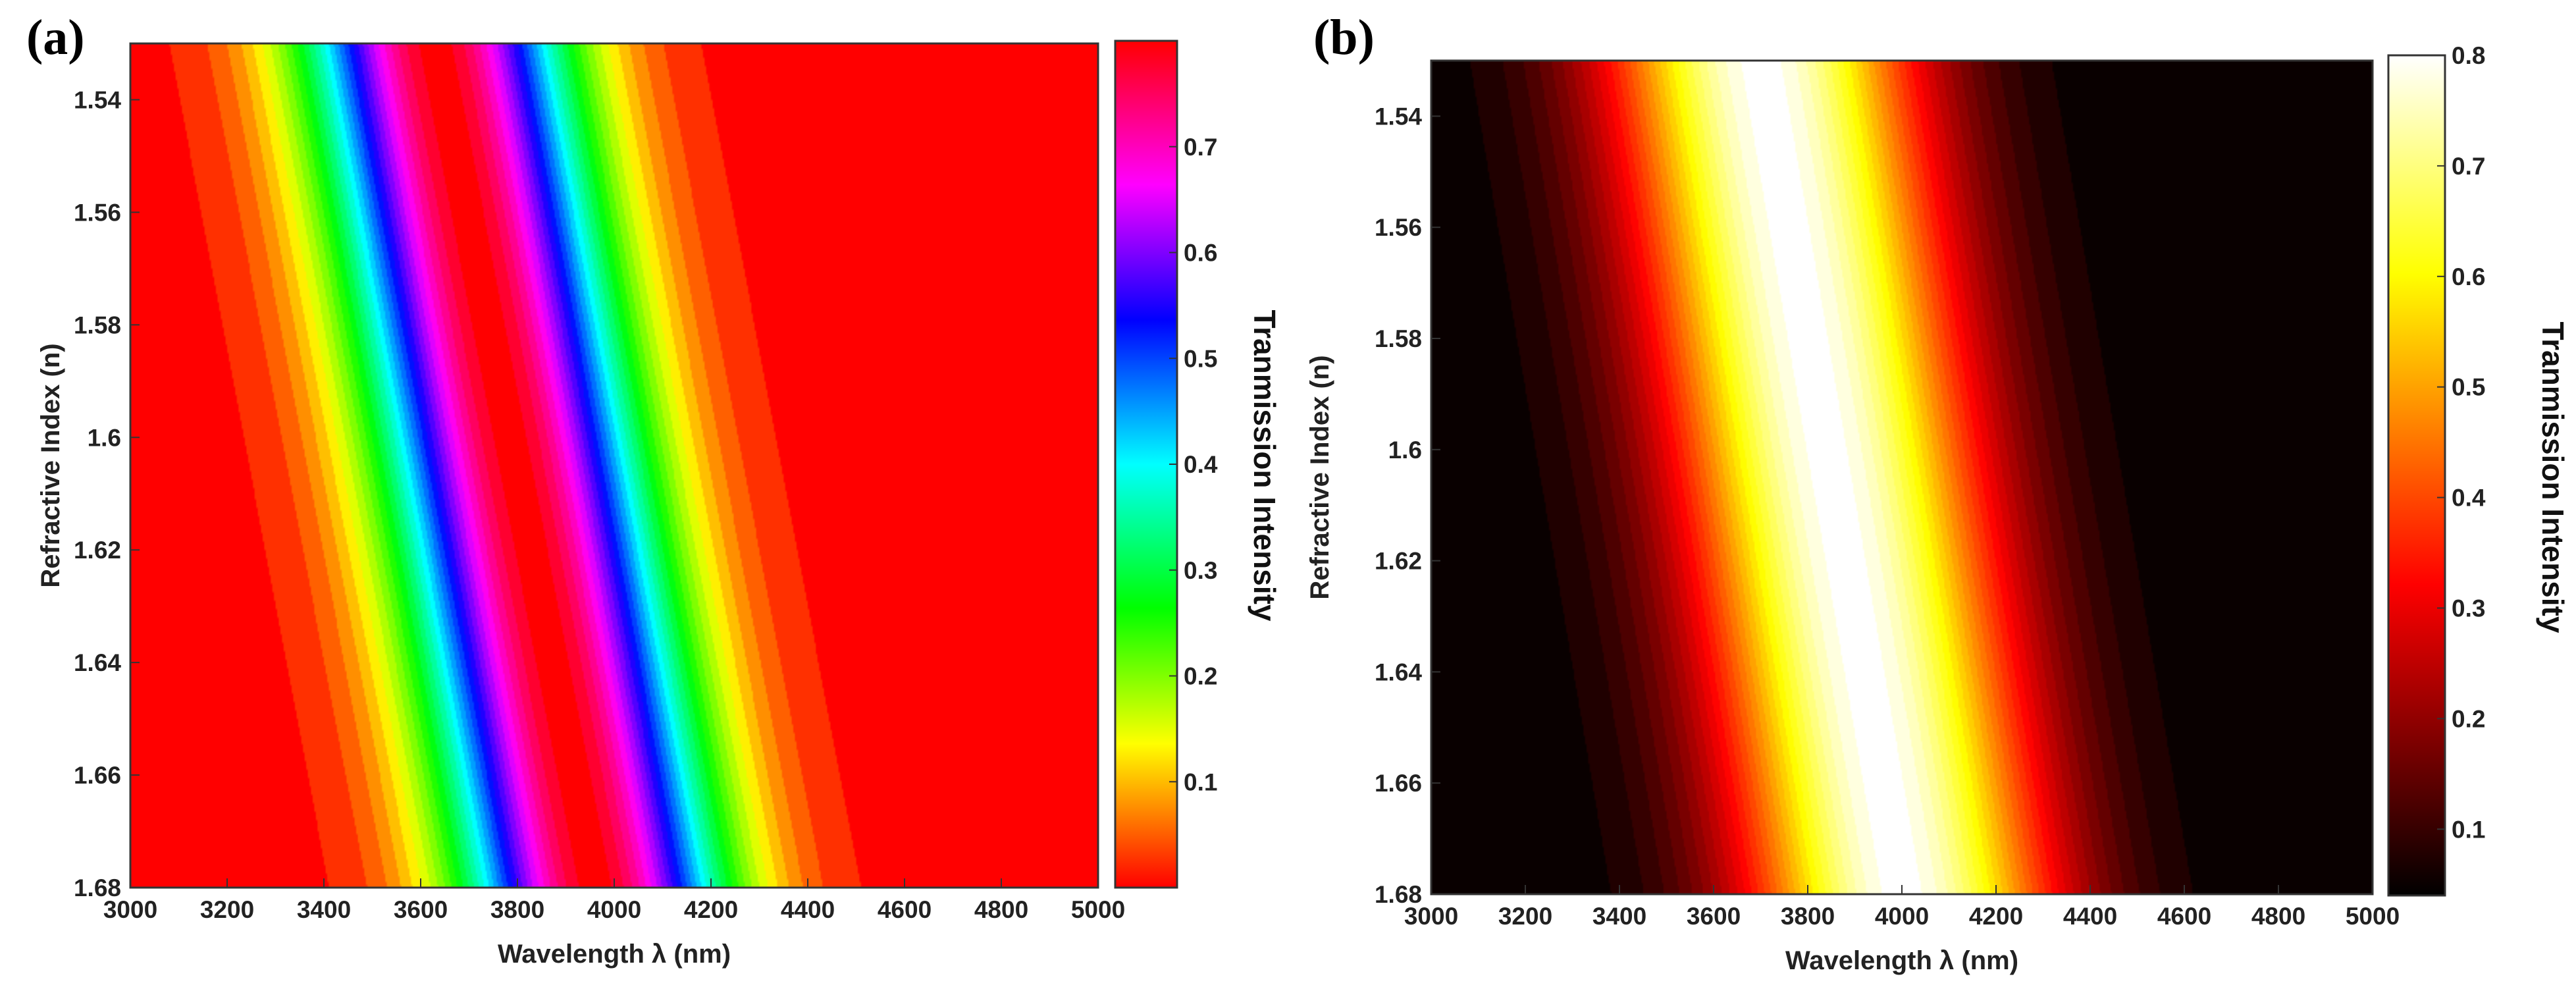 The height and width of the screenshot is (989, 2576). What do you see at coordinates (2461, 442) in the screenshot?
I see `colorbar-b-ticks: 0.1 0.2 0.3 0.4 0.5 0.6 0.7 0.8` at bounding box center [2461, 442].